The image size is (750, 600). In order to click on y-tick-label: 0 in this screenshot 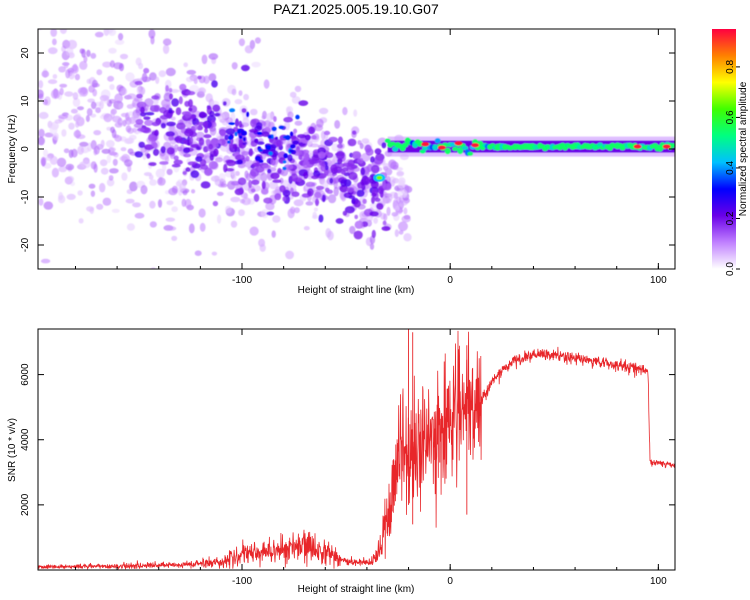, I will do `click(25, 149)`.